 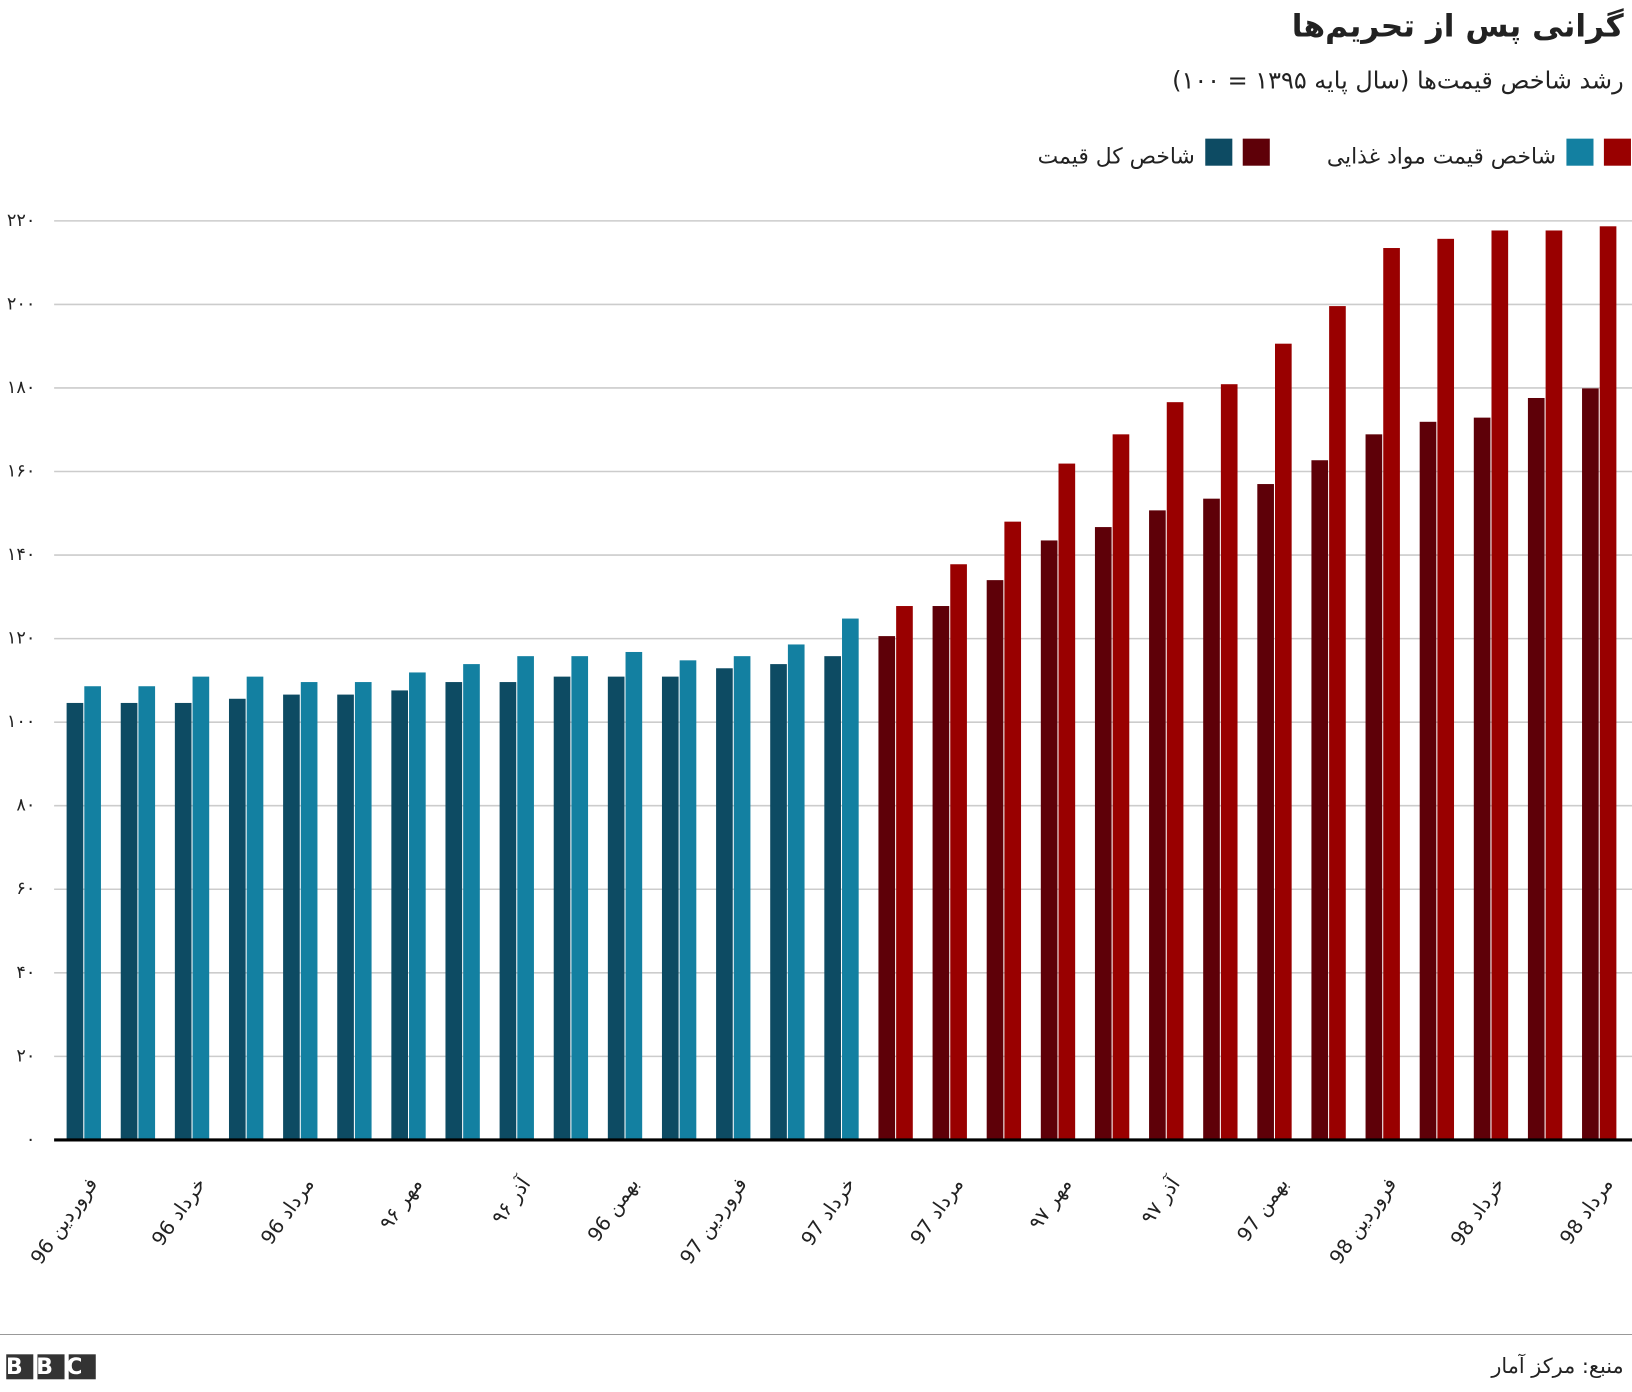 I want to click on chart-title: گرانی پس از تحریم‌ها, so click(x=1458, y=25).